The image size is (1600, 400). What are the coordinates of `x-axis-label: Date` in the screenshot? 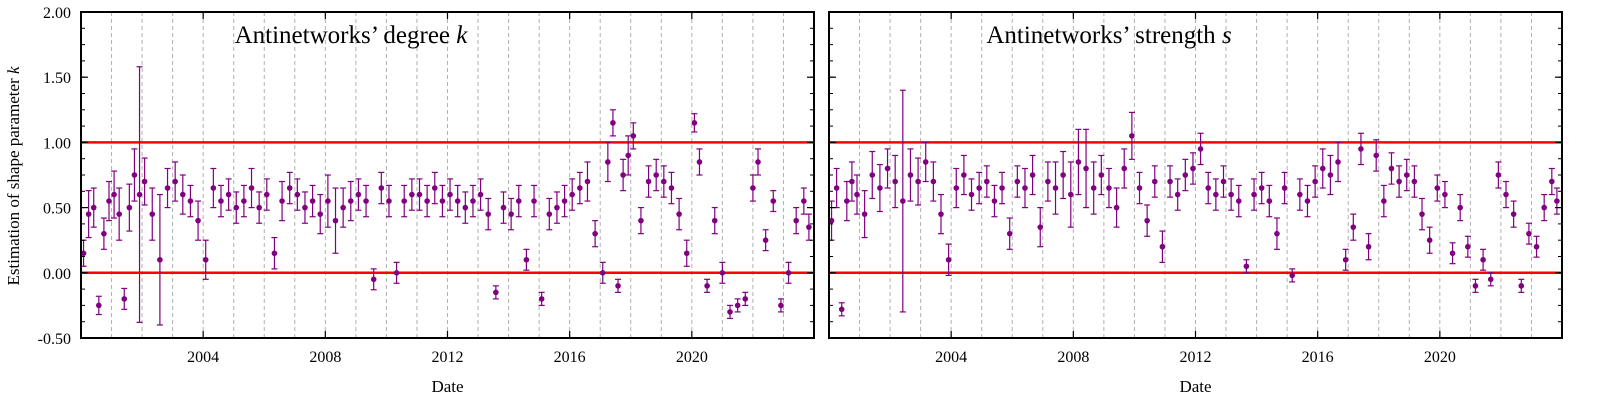 It's located at (447, 386).